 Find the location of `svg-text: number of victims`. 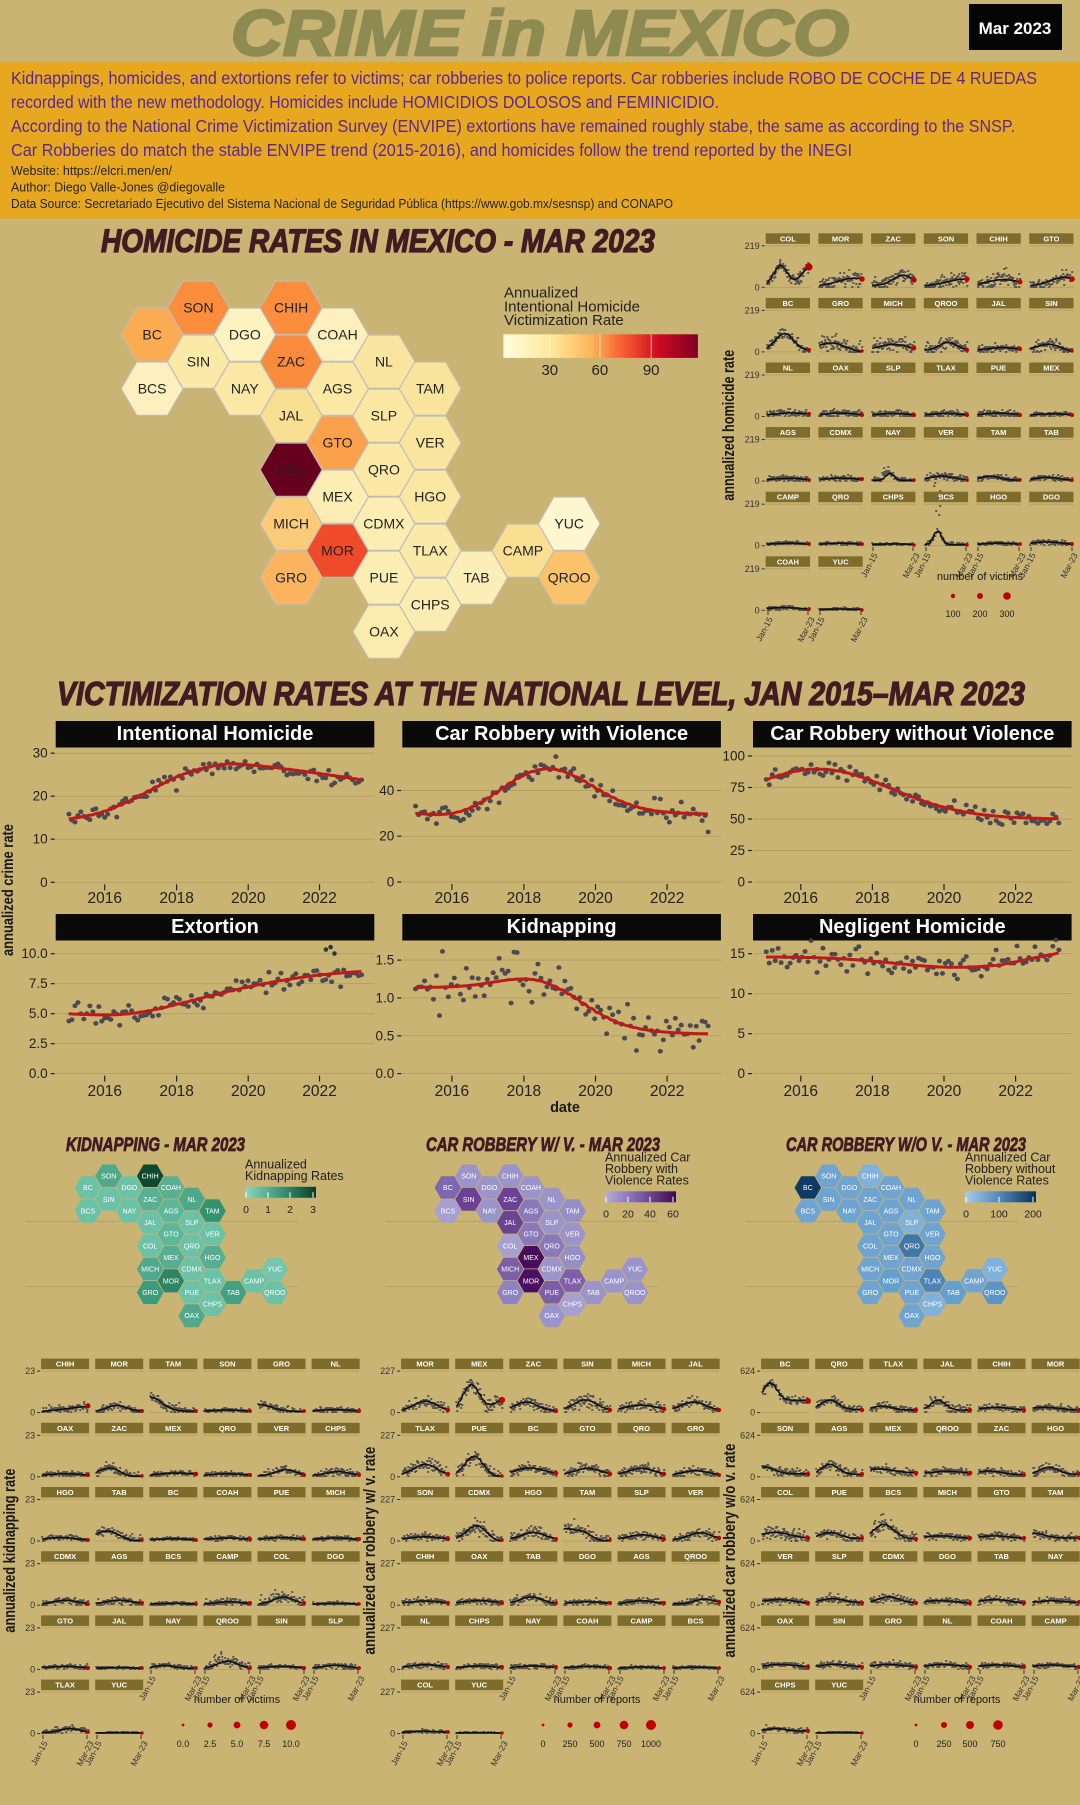

svg-text: number of victims is located at coordinates (237, 1700).